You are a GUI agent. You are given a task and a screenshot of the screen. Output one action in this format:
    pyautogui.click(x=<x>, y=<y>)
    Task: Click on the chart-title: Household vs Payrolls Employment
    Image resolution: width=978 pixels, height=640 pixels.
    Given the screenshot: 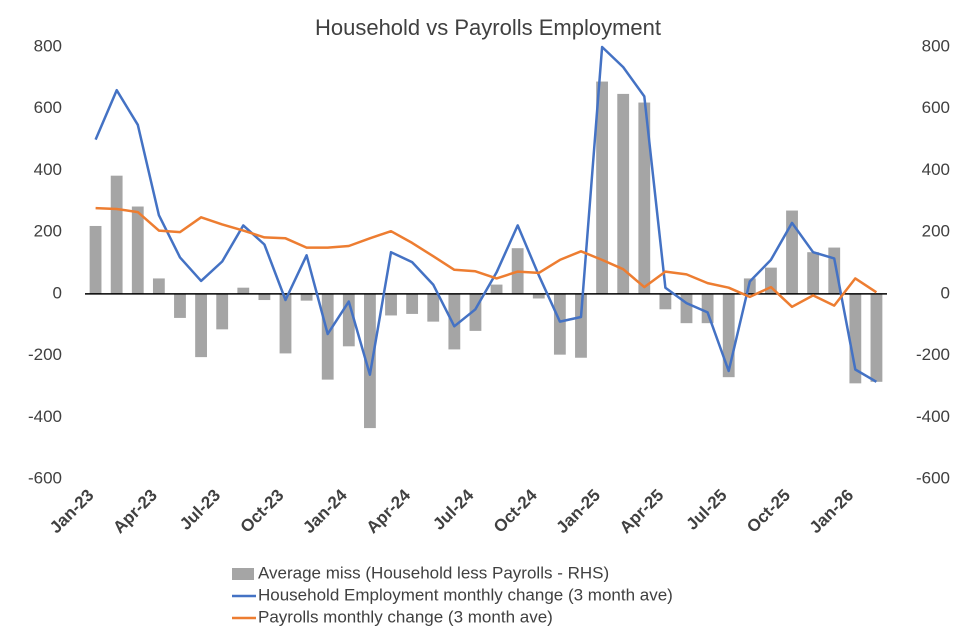 What is the action you would take?
    pyautogui.click(x=488, y=27)
    